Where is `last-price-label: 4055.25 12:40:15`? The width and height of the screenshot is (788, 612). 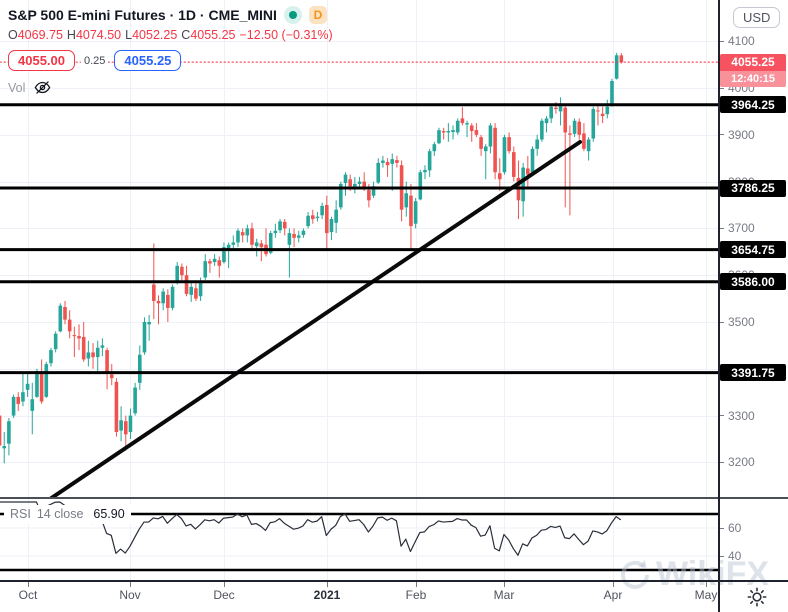
last-price-label: 4055.25 12:40:15 is located at coordinates (753, 70).